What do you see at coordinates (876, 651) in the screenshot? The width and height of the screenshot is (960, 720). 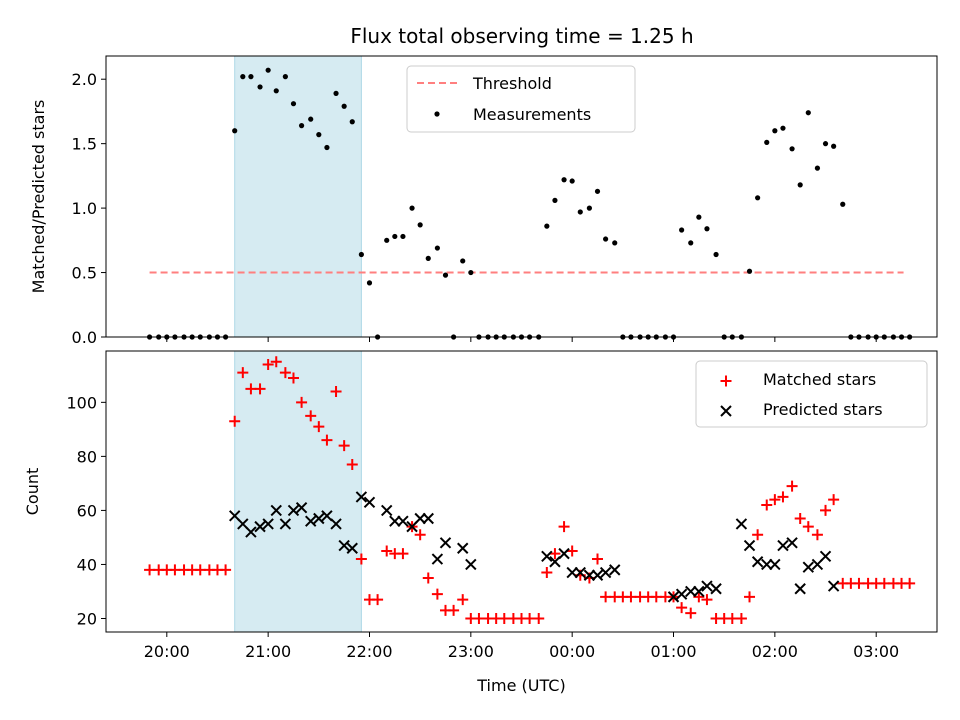 I see `x-tick-label: 03:00` at bounding box center [876, 651].